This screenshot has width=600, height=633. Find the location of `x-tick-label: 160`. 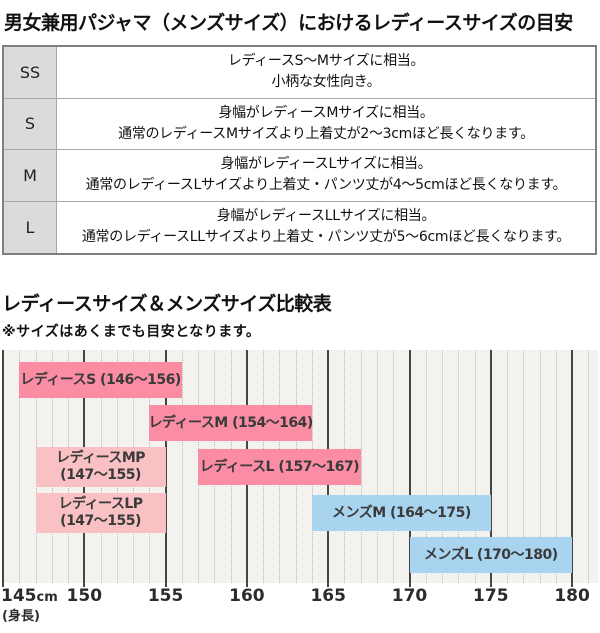

x-tick-label: 160 is located at coordinates (247, 596).